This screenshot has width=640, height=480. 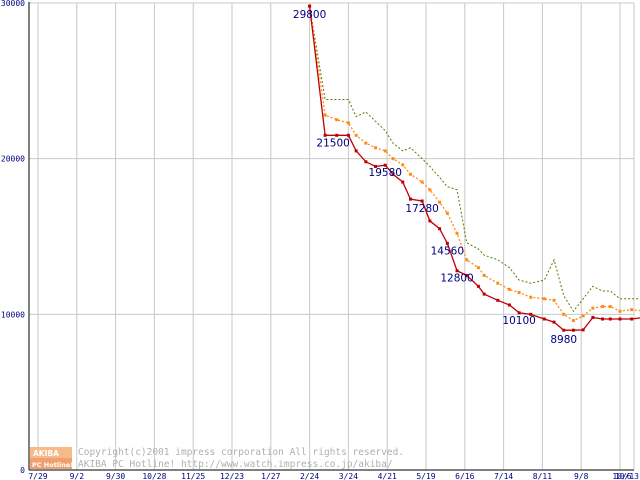 I want to click on x-tick-label: 12/23, so click(x=232, y=476).